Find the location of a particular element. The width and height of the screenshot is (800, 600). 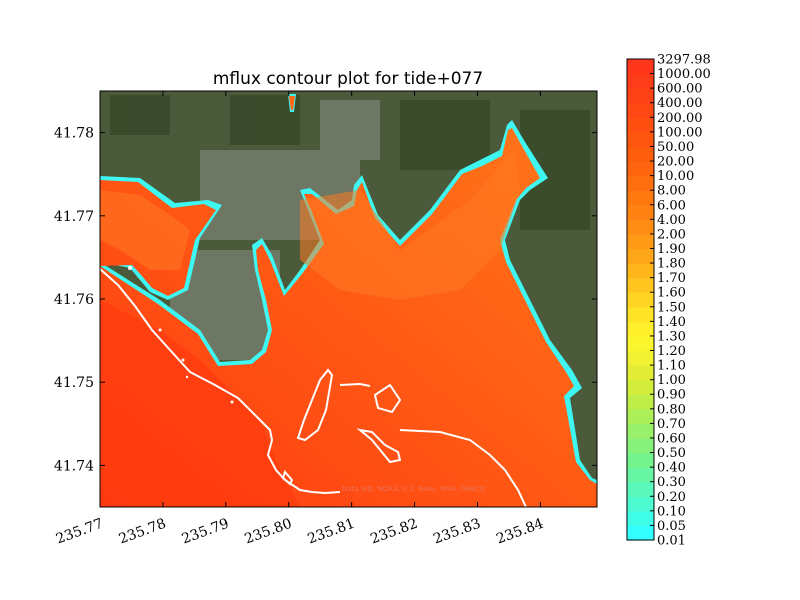

colorbar-label: 1.60 is located at coordinates (671, 293).